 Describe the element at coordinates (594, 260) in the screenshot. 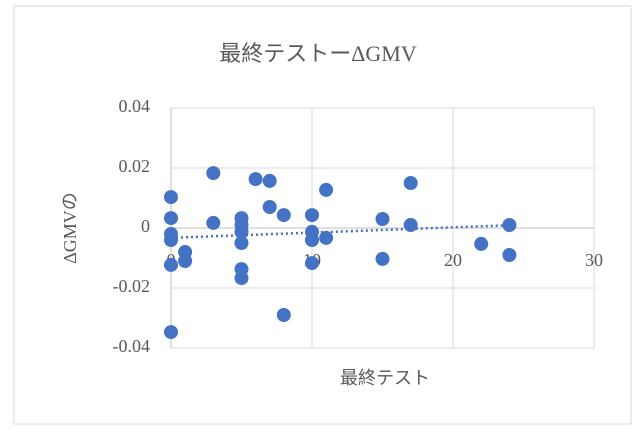

I see `x-tick-label: 30` at that location.